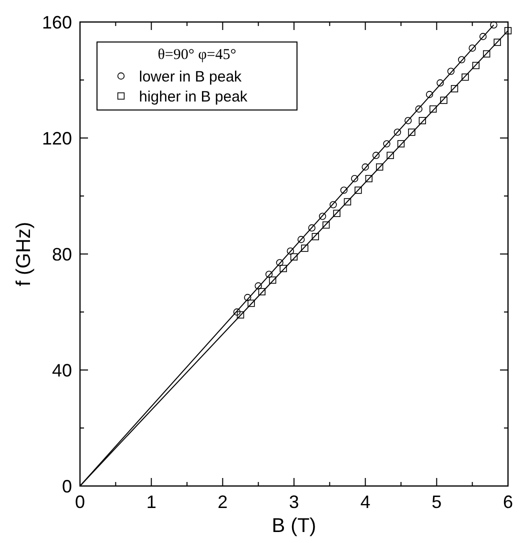 This screenshot has height=543, width=523. What do you see at coordinates (24, 254) in the screenshot?
I see `y-axis-title: f (GHz)` at bounding box center [24, 254].